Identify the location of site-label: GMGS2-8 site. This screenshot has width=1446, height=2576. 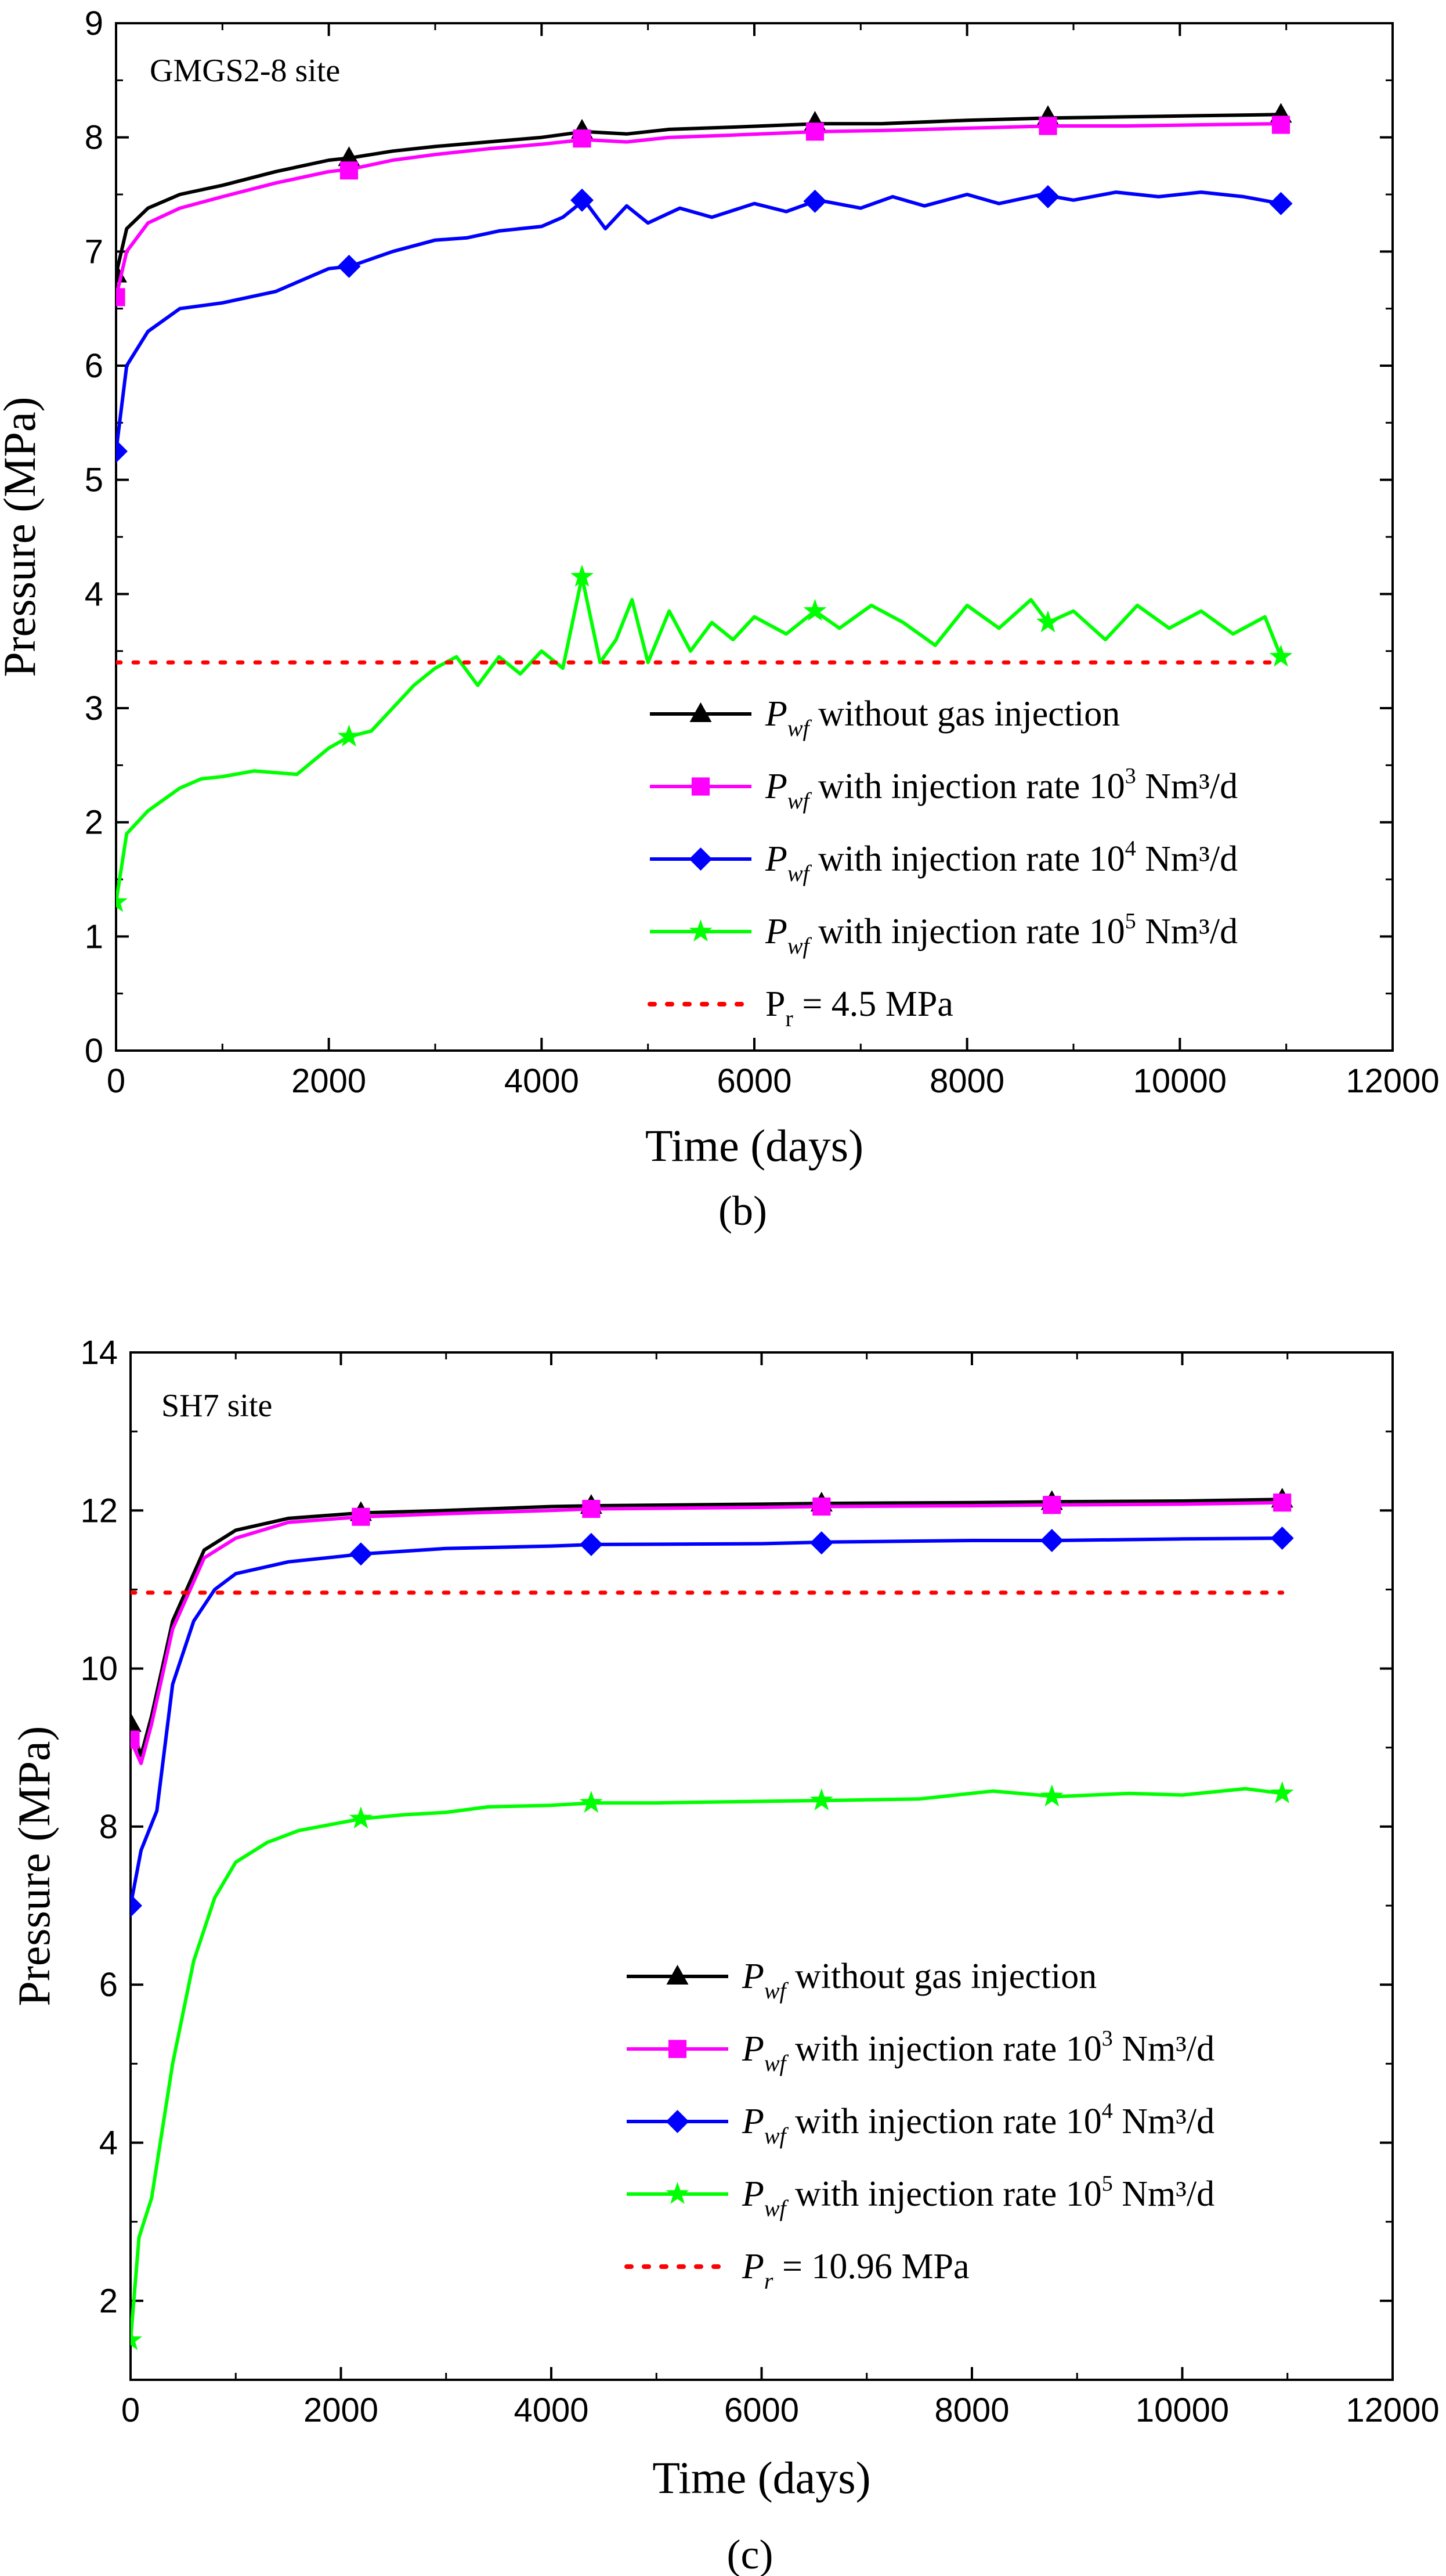
(245, 71).